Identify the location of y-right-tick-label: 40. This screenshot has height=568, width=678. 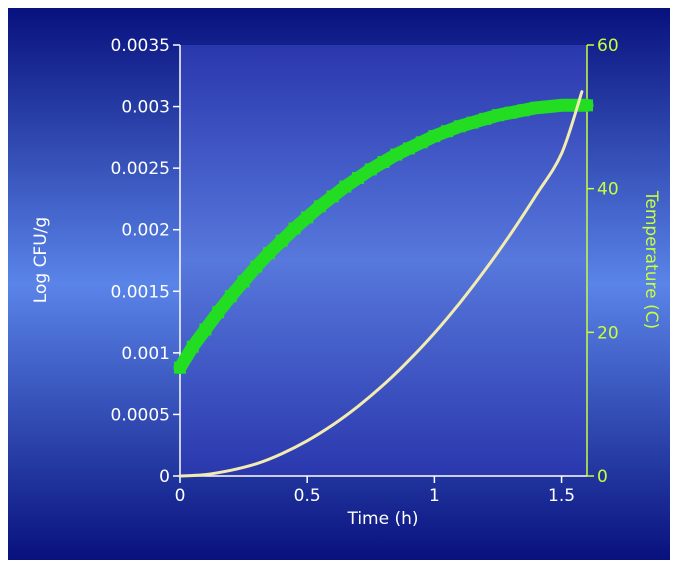
(608, 190).